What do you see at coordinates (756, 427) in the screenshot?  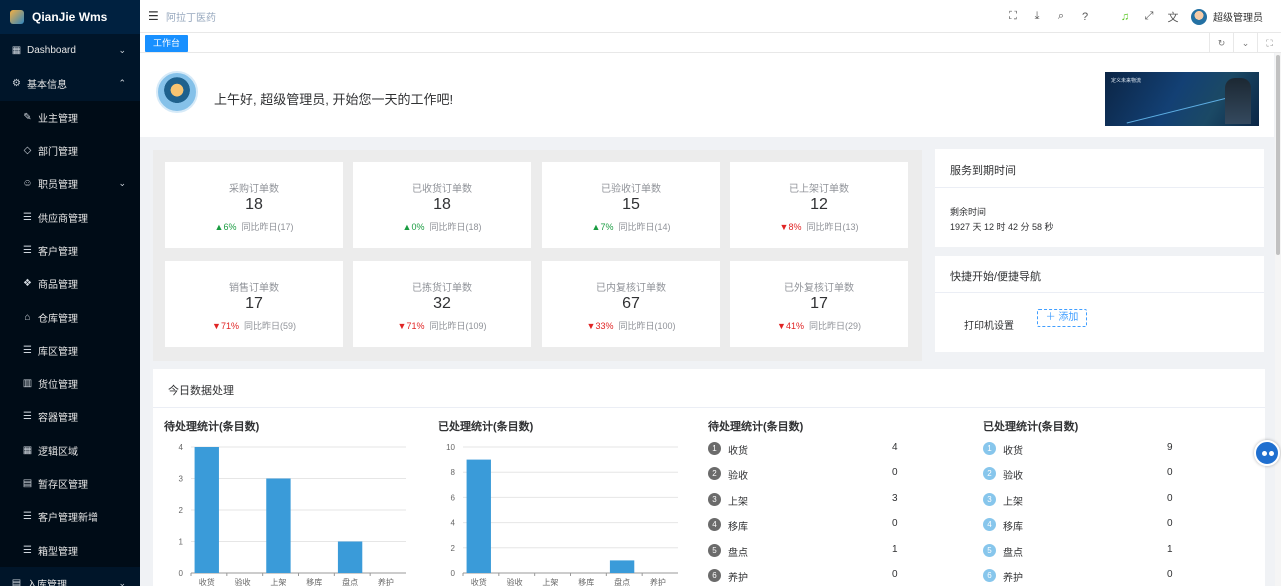 I see `pending-list-title: 待处理统计(条目数)` at bounding box center [756, 427].